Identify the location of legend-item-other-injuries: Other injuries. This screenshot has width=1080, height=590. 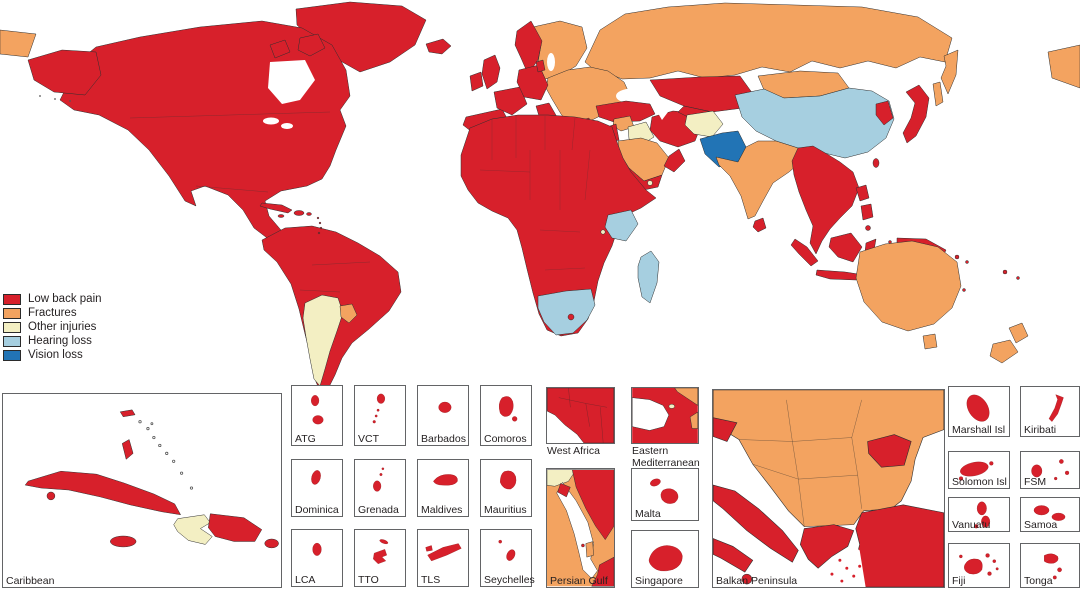
(52, 327).